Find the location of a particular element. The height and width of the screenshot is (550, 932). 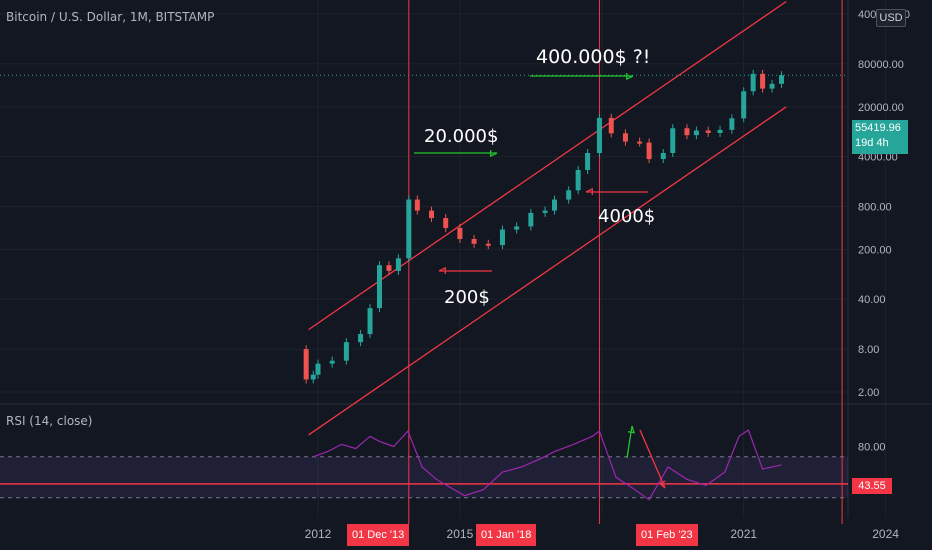

rsi-value-tag: 43.55 is located at coordinates (872, 486).